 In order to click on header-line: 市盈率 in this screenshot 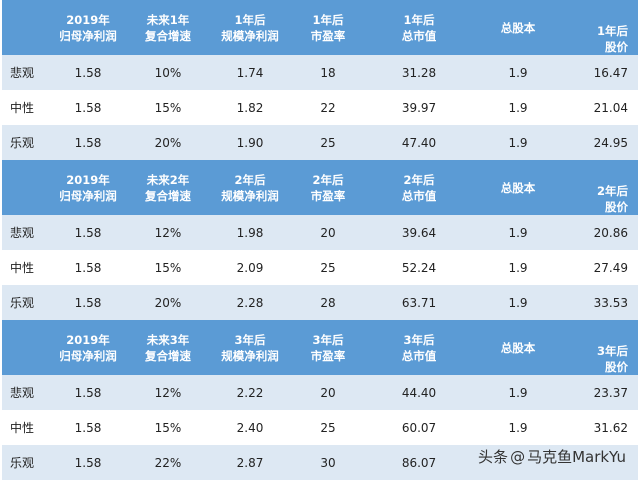, I will do `click(328, 35)`.